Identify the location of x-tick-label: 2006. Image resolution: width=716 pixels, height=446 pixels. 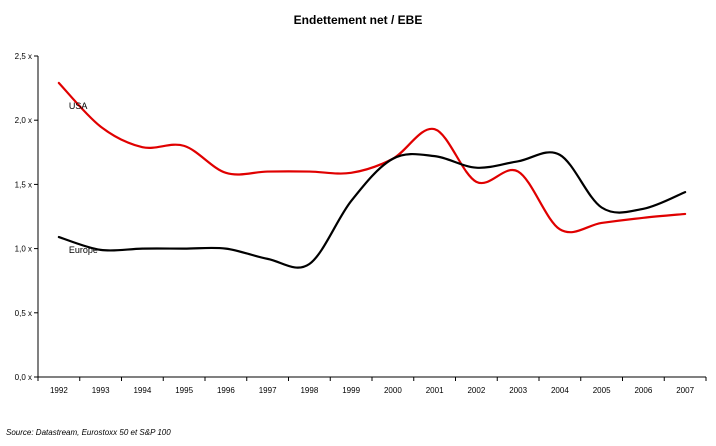
(643, 390).